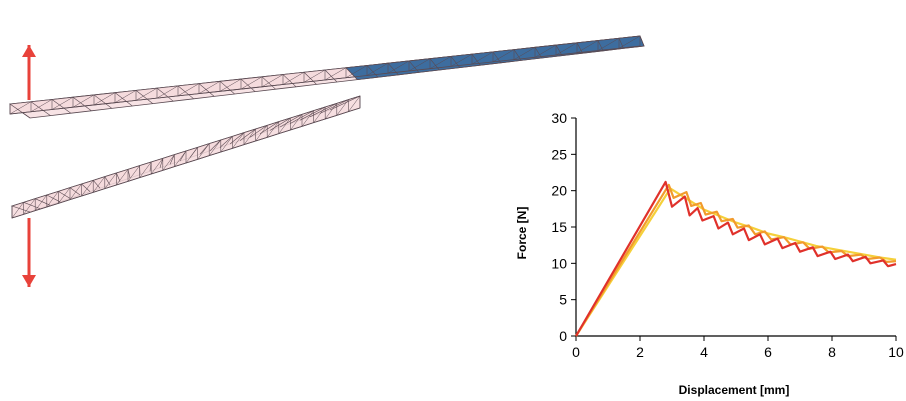 The image size is (906, 401). Describe the element at coordinates (559, 154) in the screenshot. I see `y-tick-label: 25` at that location.